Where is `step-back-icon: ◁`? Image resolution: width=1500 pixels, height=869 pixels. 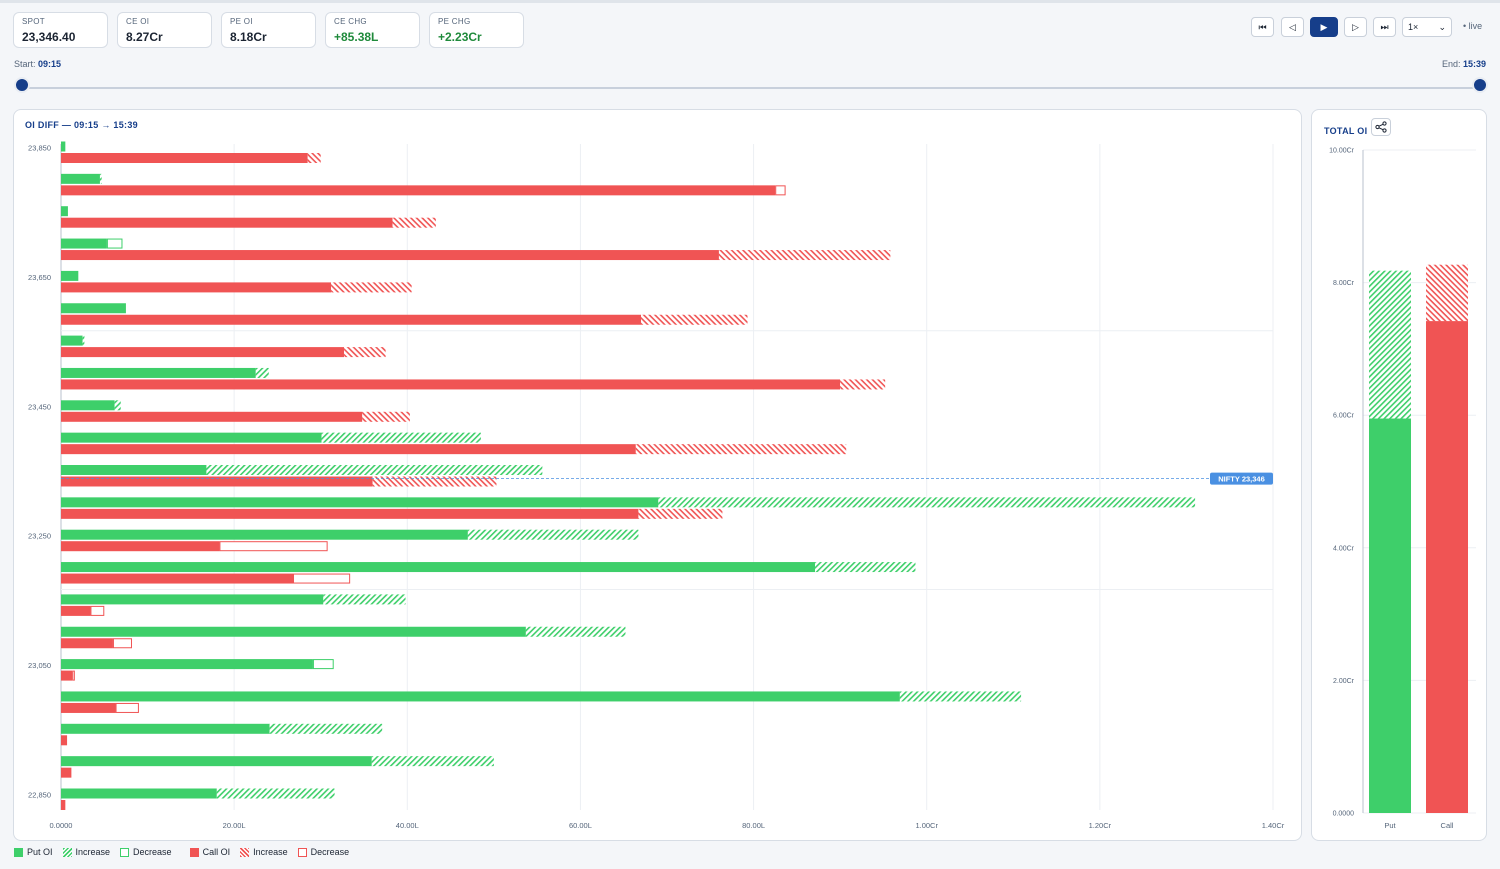 step-back-icon: ◁ is located at coordinates (1292, 26).